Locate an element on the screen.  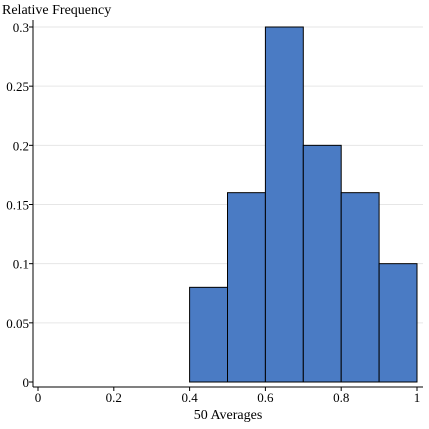
y-tick-label: 0.3 is located at coordinates (21, 27).